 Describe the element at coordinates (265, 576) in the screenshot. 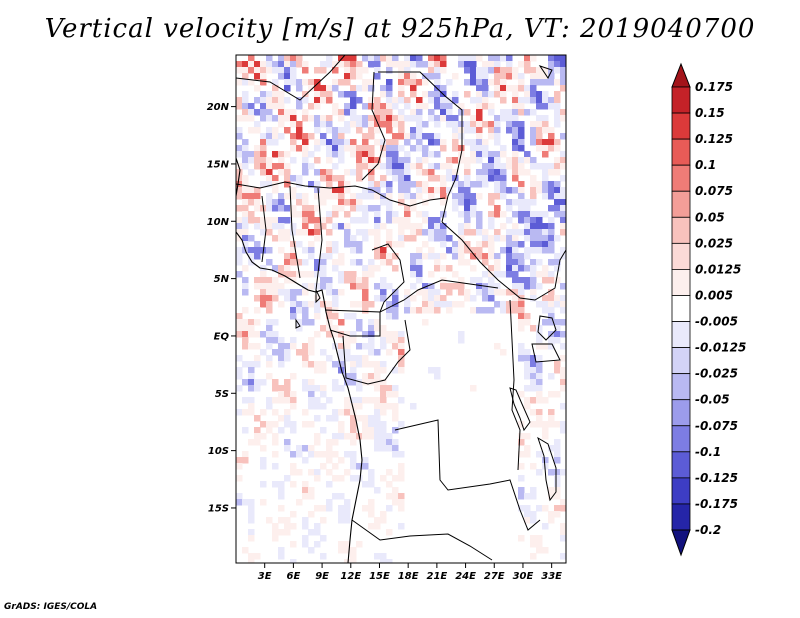

I see `lon-tick-label: 3E` at that location.